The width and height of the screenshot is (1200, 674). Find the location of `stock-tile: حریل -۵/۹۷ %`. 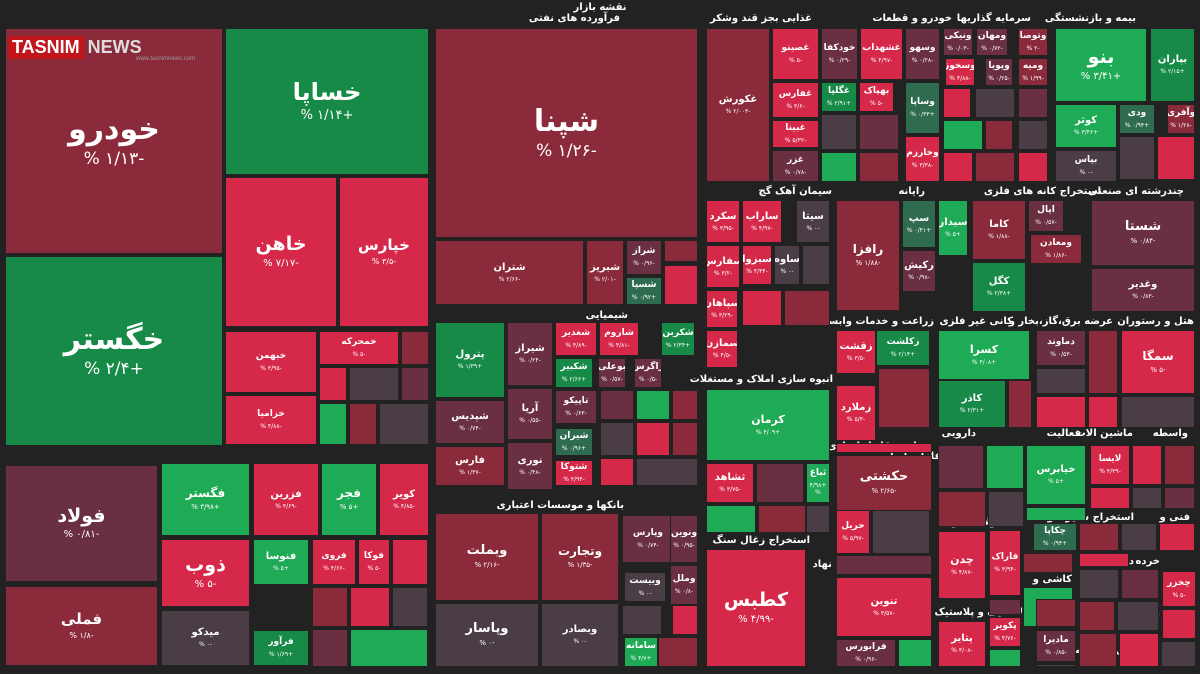

stock-tile: حریل -۵/۹۷ % is located at coordinates (853, 532).